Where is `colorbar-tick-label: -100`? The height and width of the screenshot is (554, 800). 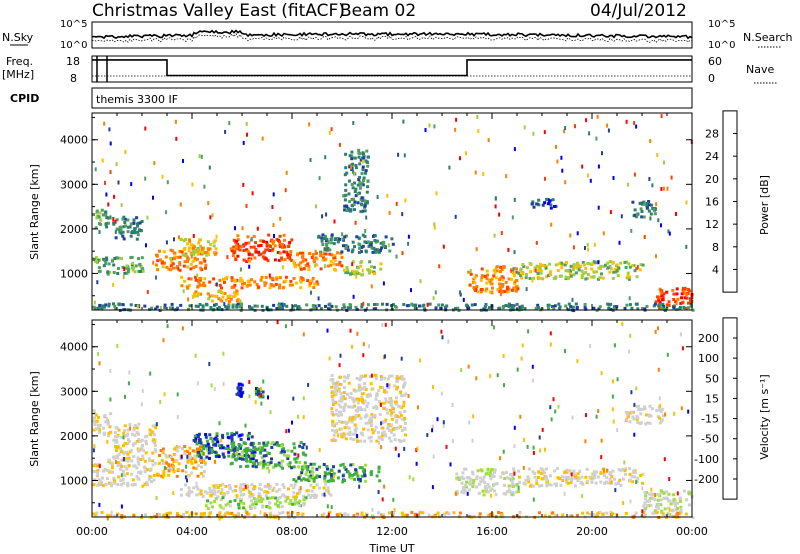 colorbar-tick-label: -100 is located at coordinates (706, 459).